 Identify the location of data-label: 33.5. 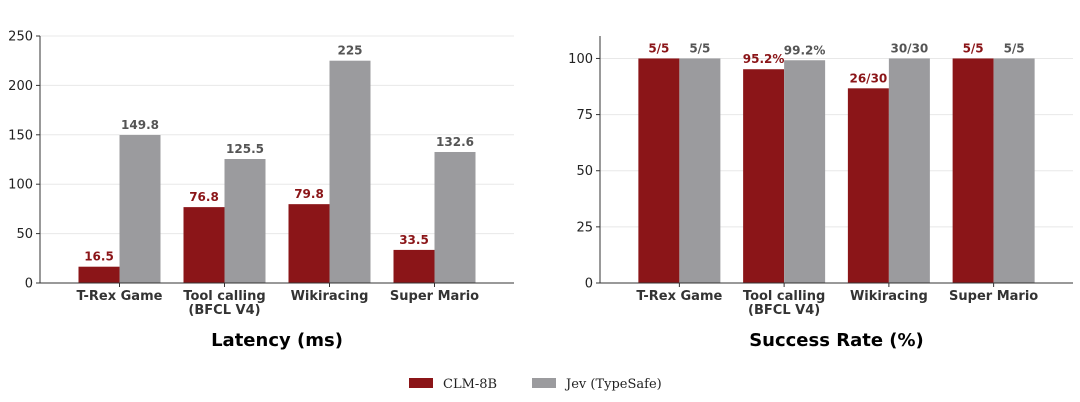
(414, 240).